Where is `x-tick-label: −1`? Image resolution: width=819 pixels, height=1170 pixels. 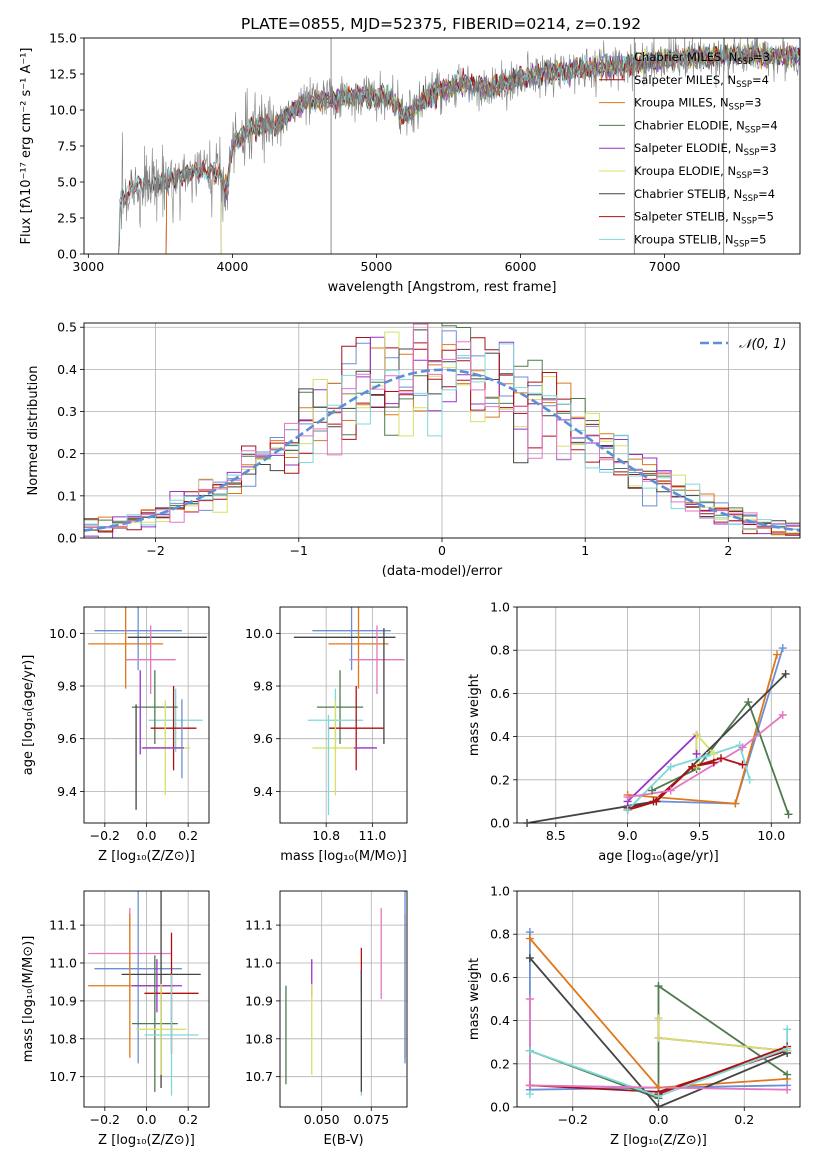
x-tick-label: −1 is located at coordinates (299, 550).